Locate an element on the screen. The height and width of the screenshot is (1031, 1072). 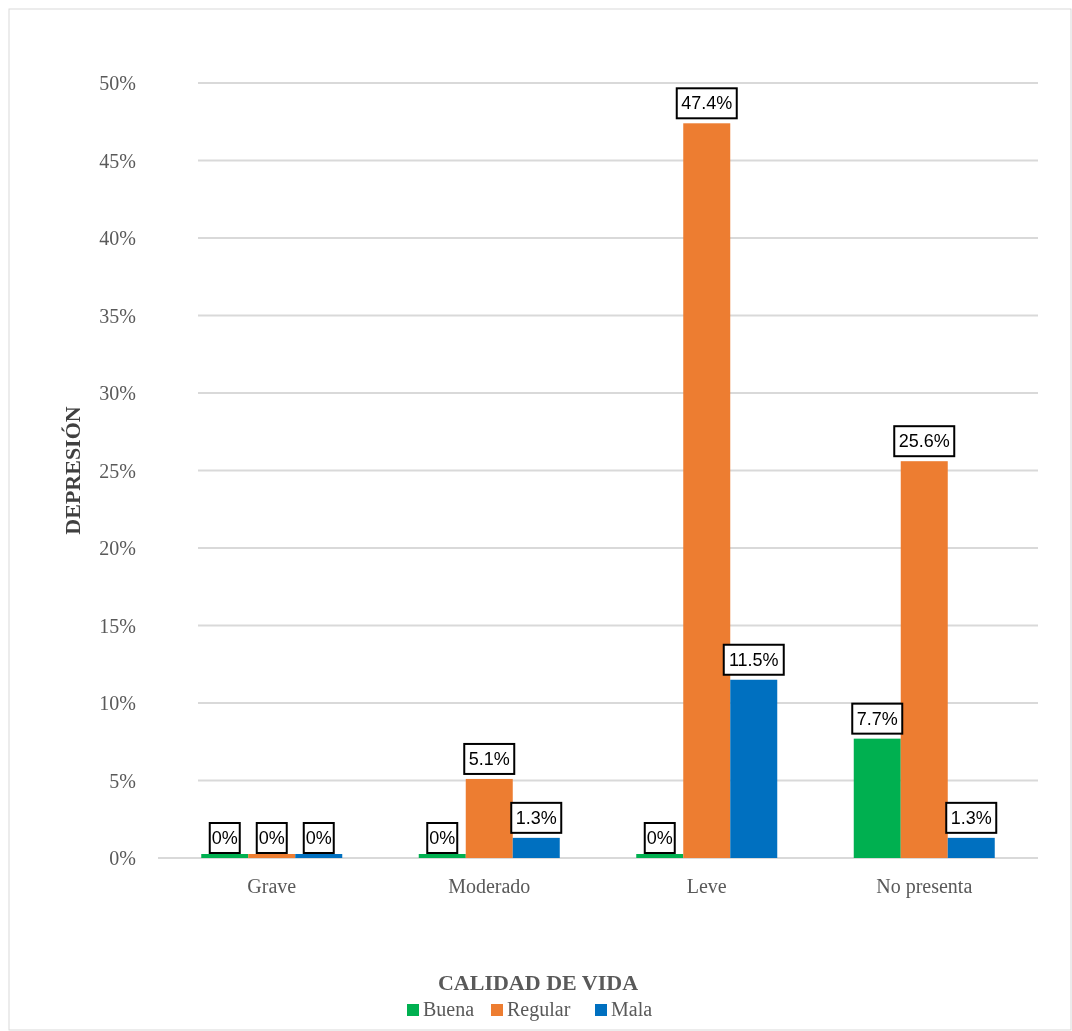
y-tick-label: 10% is located at coordinates (117, 703).